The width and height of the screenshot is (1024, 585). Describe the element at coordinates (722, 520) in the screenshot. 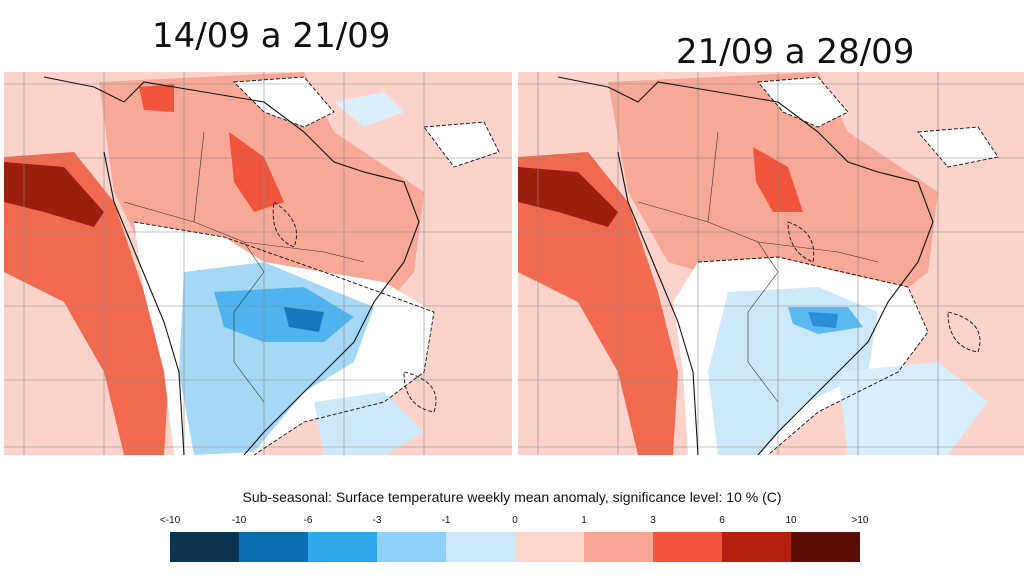

I see `legend-tick: 6` at that location.